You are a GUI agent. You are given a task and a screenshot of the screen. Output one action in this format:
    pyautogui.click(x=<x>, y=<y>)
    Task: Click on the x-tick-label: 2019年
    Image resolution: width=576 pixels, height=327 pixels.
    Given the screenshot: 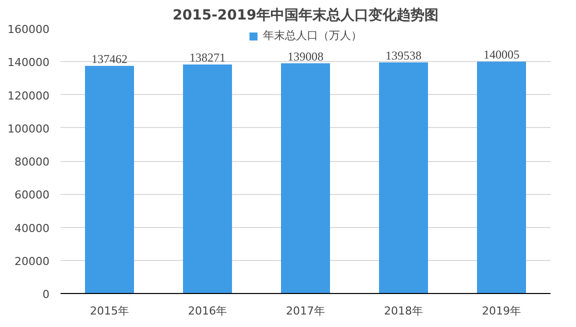 What is the action you would take?
    pyautogui.click(x=502, y=311)
    